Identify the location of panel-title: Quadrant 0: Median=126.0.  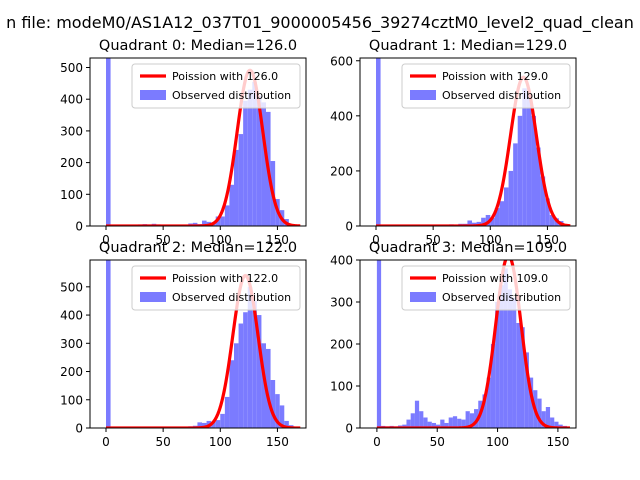
(198, 46).